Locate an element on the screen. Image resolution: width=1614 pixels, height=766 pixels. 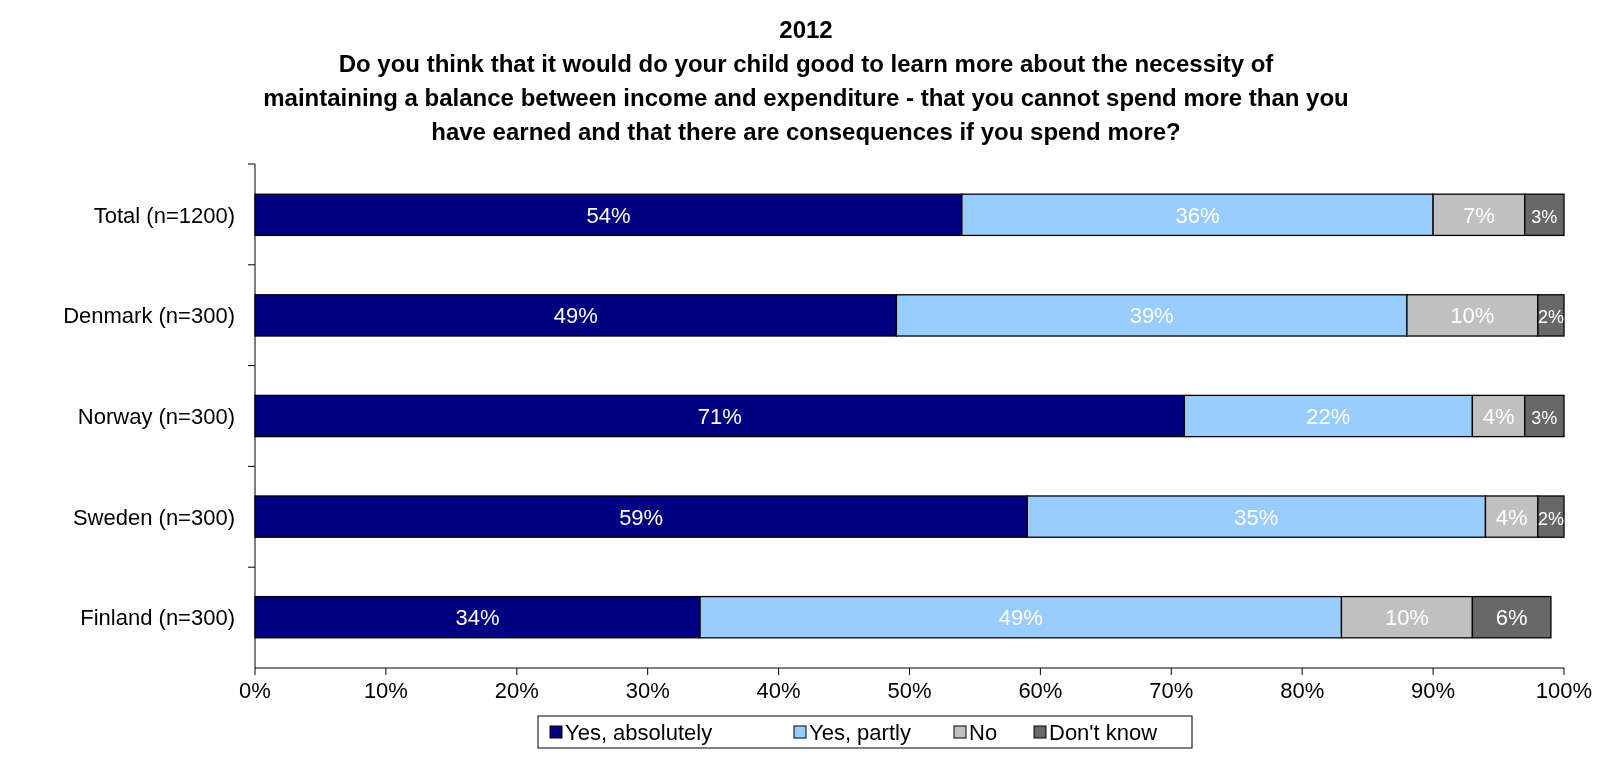
x-tick-label: 10% is located at coordinates (385, 690).